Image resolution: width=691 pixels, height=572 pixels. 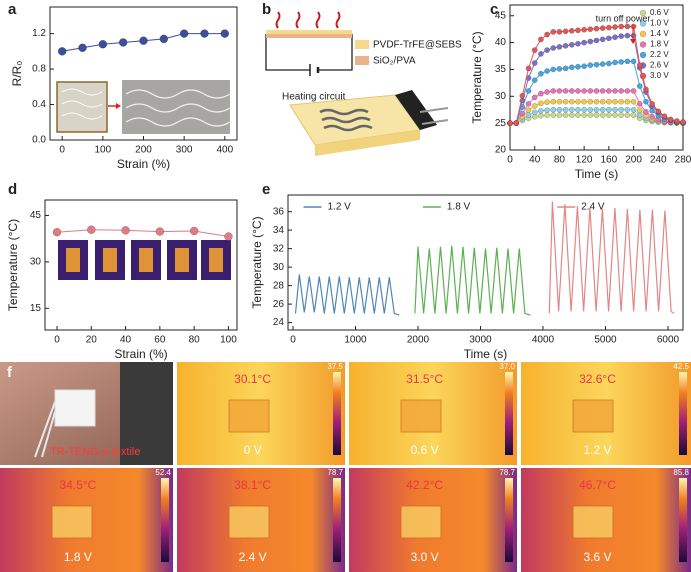 What do you see at coordinates (340, 207) in the screenshot?
I see `legend-label: 1.2 V` at bounding box center [340, 207].